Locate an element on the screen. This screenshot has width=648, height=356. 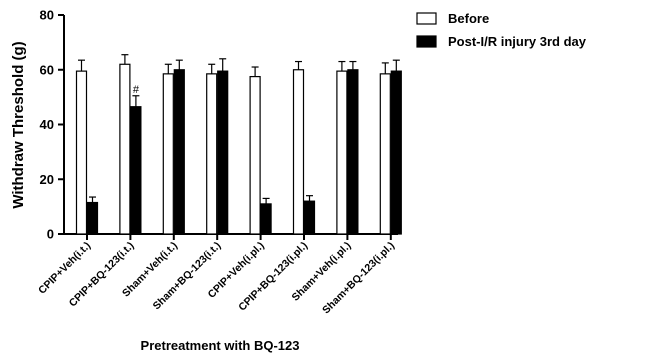
x-axis-title: Pretreatment with BQ-123 is located at coordinates (220, 345).